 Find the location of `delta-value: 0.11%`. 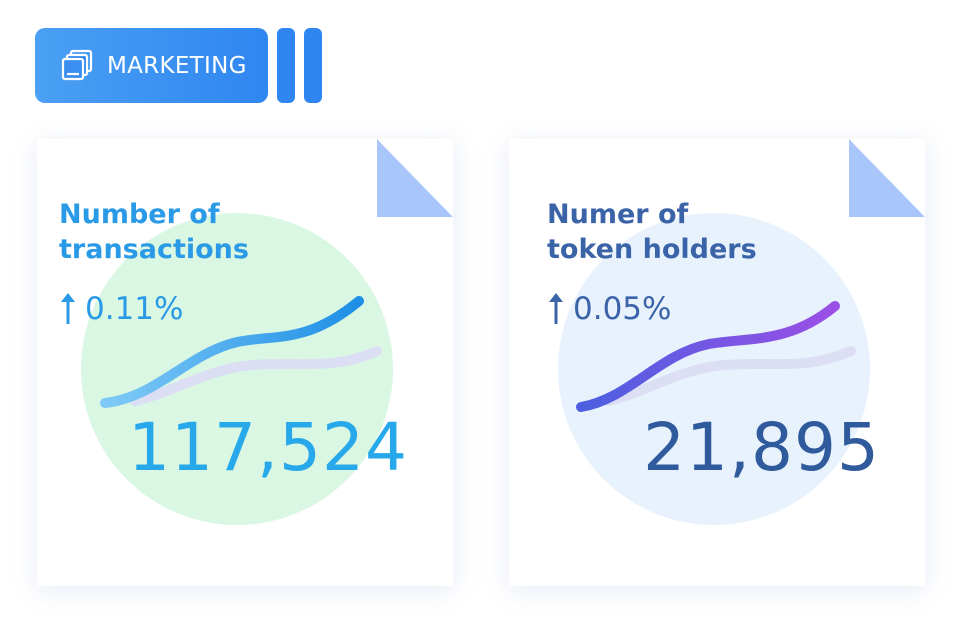

delta-value: 0.11% is located at coordinates (134, 309).